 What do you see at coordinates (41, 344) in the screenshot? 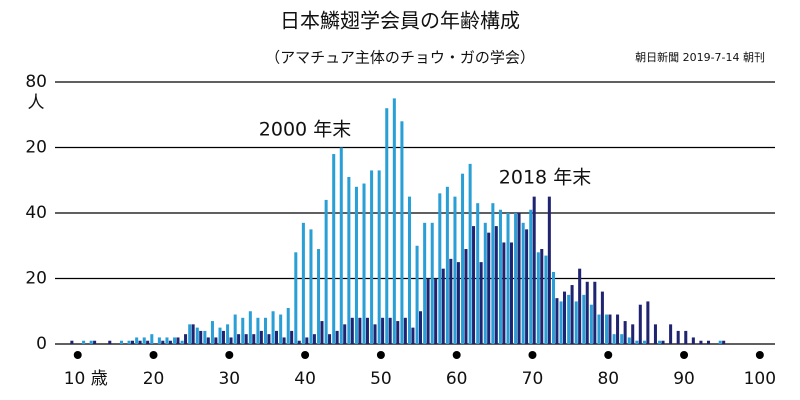
I see `y-tick-label: 0` at bounding box center [41, 344].